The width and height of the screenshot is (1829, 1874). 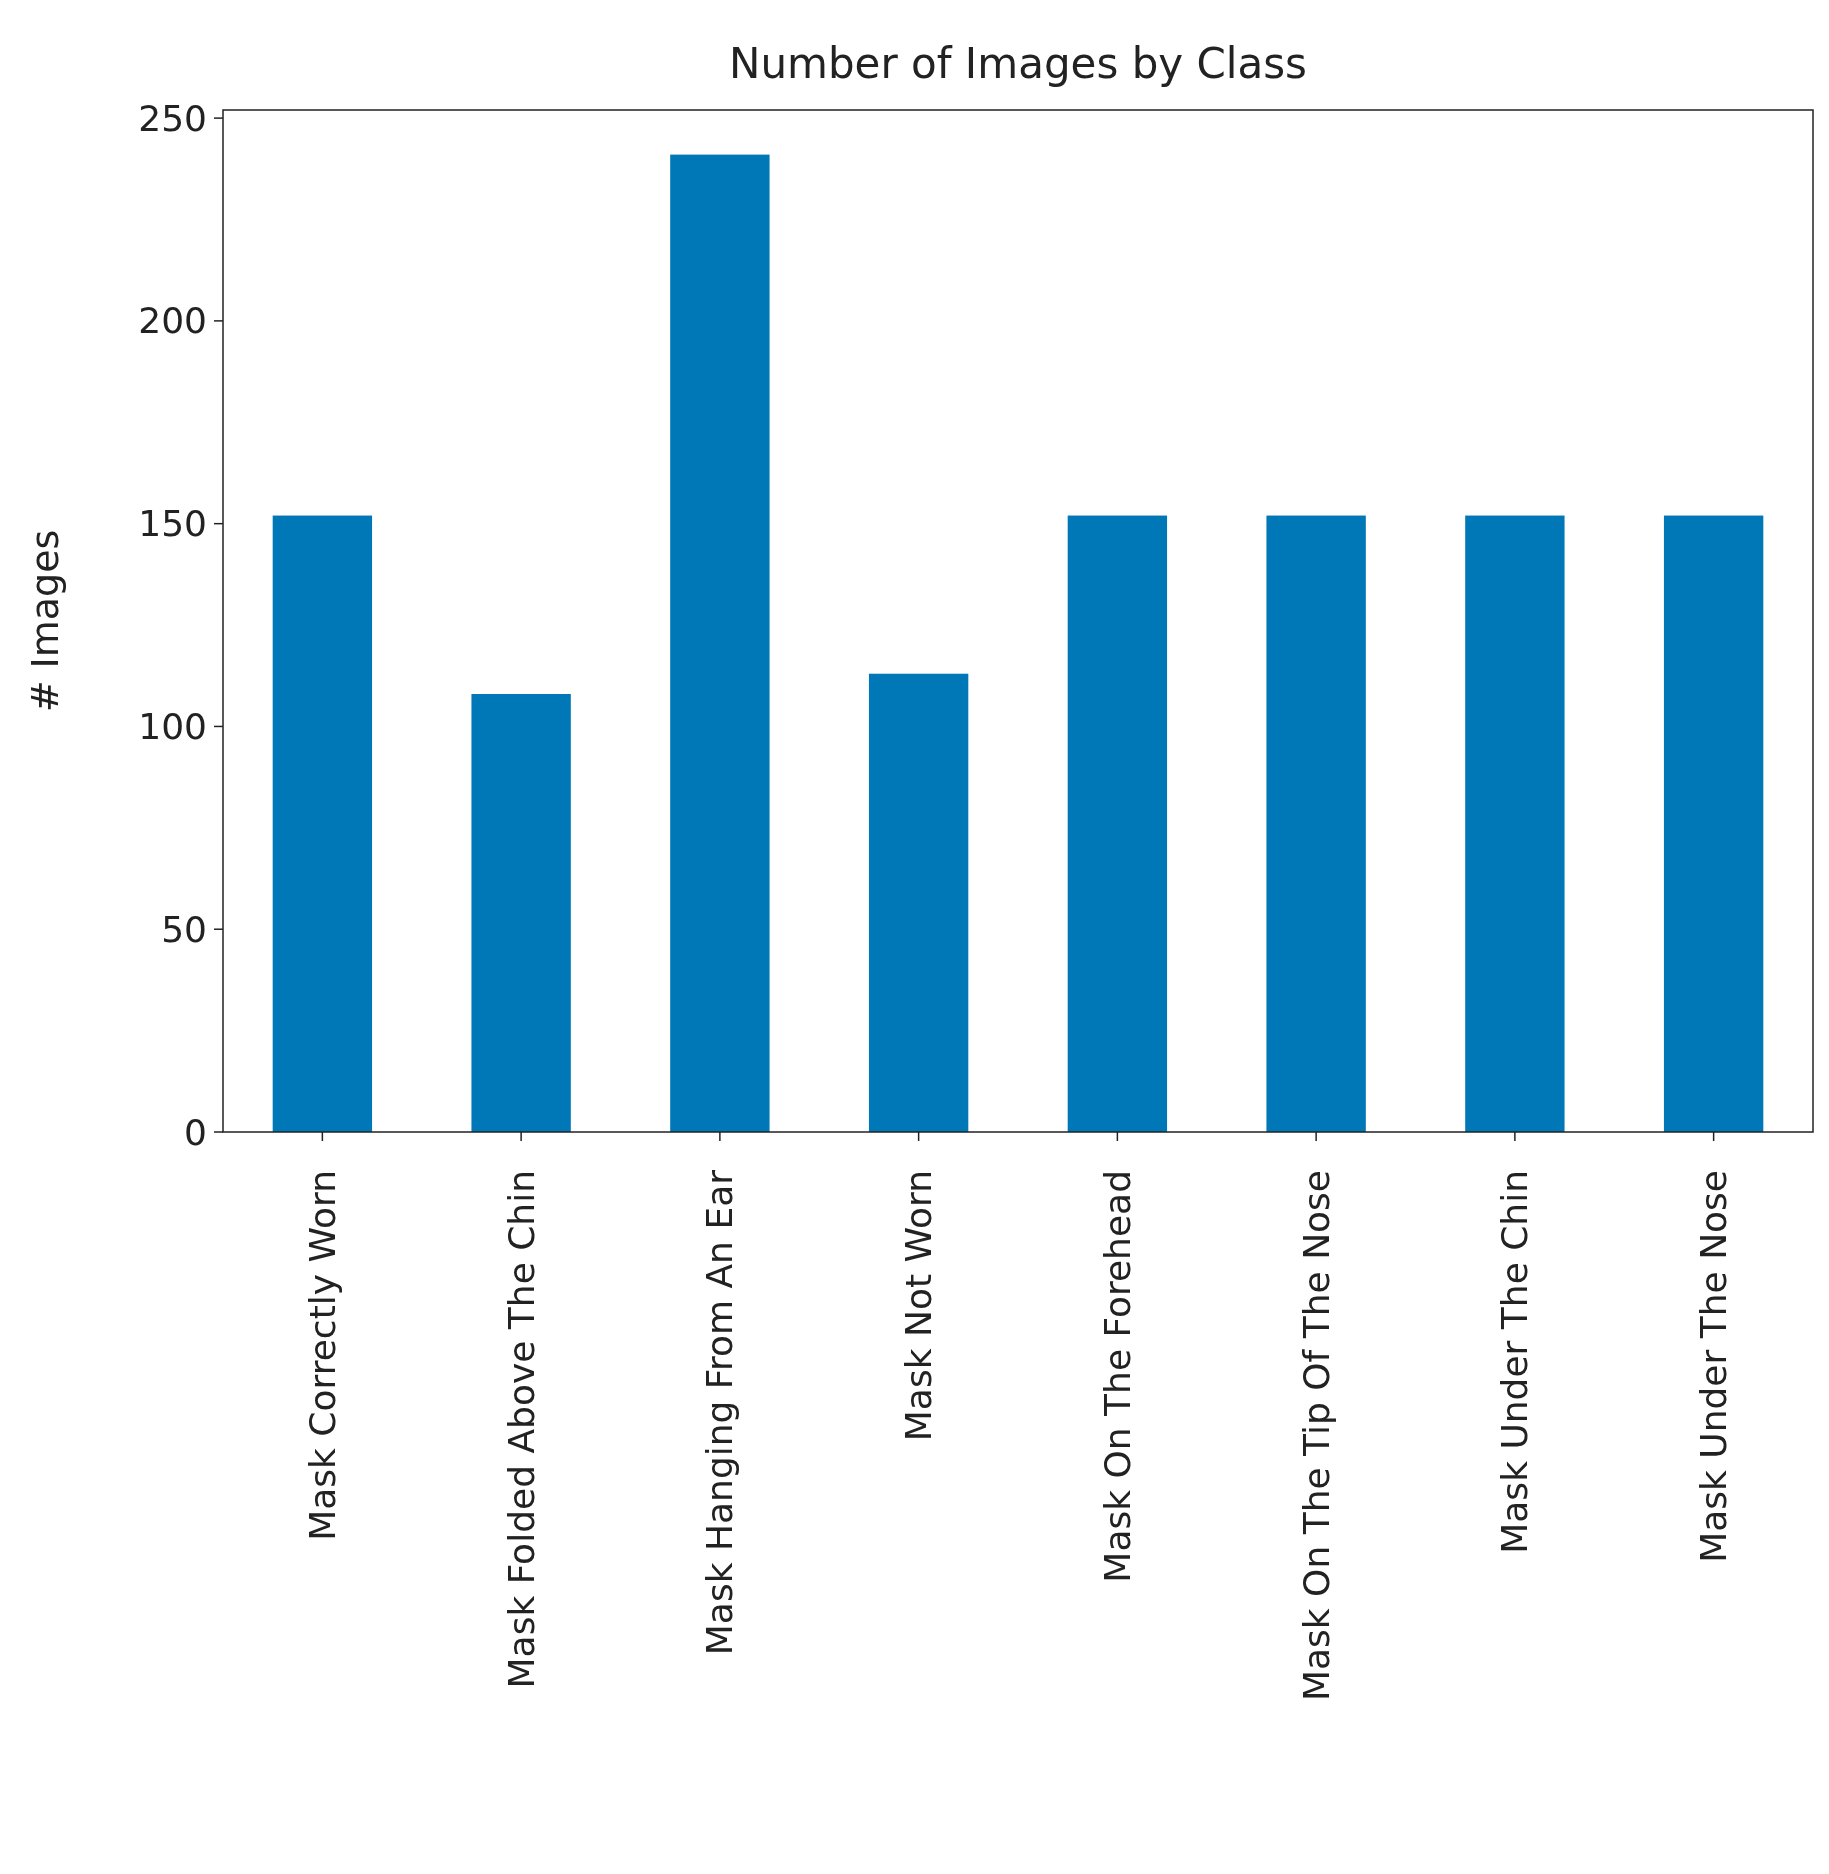 I want to click on x-tick-label: Mask Folded Above The Chin, so click(x=521, y=1429).